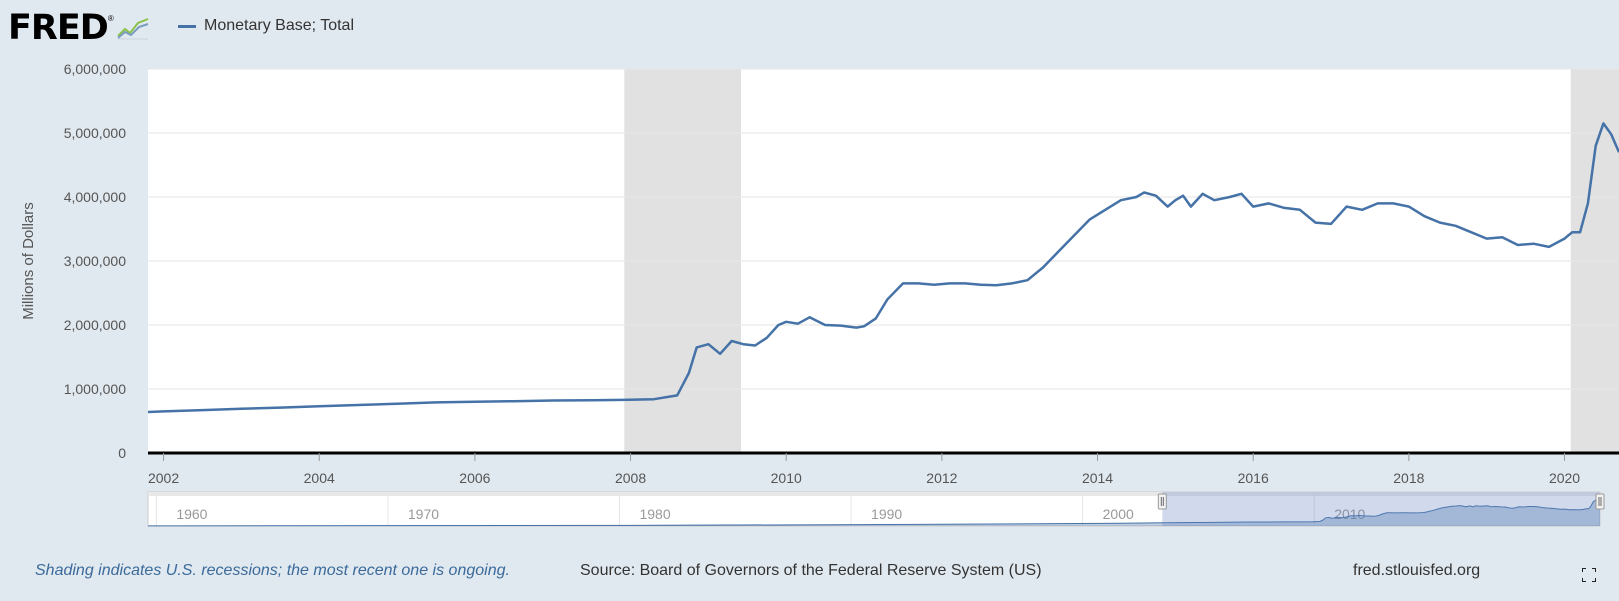 This screenshot has height=601, width=1619. I want to click on y-tick-label: 5,000,000, so click(95, 133).